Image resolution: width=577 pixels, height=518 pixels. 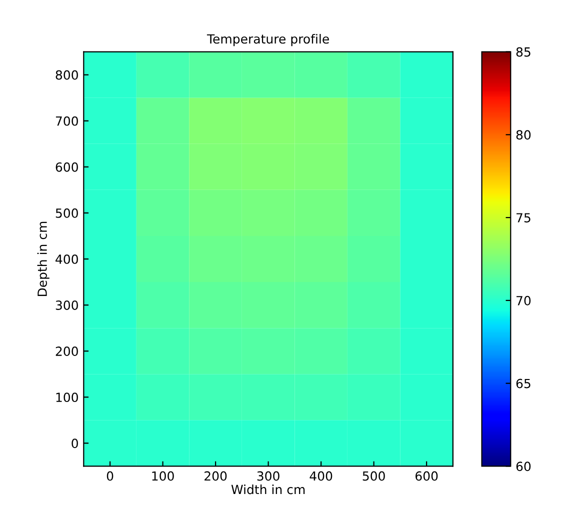 I want to click on color-bar-label: 80, so click(x=523, y=135).